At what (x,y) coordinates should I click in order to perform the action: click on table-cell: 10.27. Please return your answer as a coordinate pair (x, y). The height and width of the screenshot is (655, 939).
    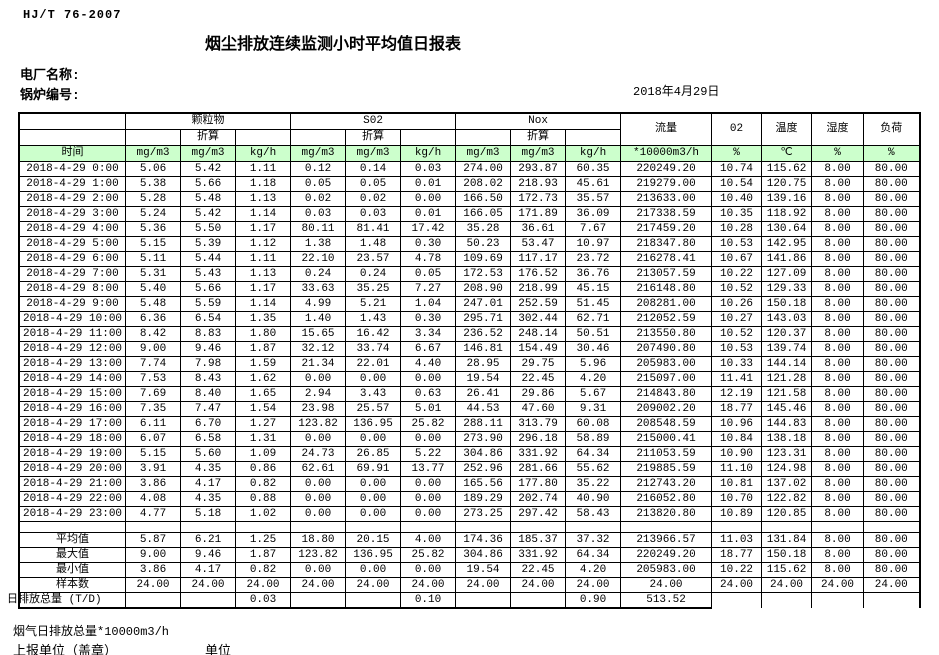
    Looking at the image, I should click on (737, 319).